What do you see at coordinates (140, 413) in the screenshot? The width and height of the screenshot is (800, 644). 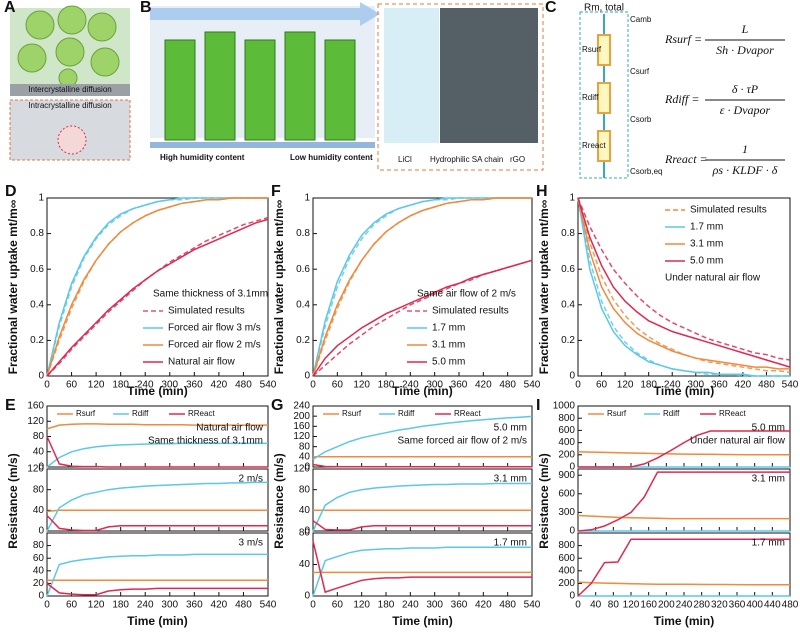 I see `legend-label: Rdiff` at bounding box center [140, 413].